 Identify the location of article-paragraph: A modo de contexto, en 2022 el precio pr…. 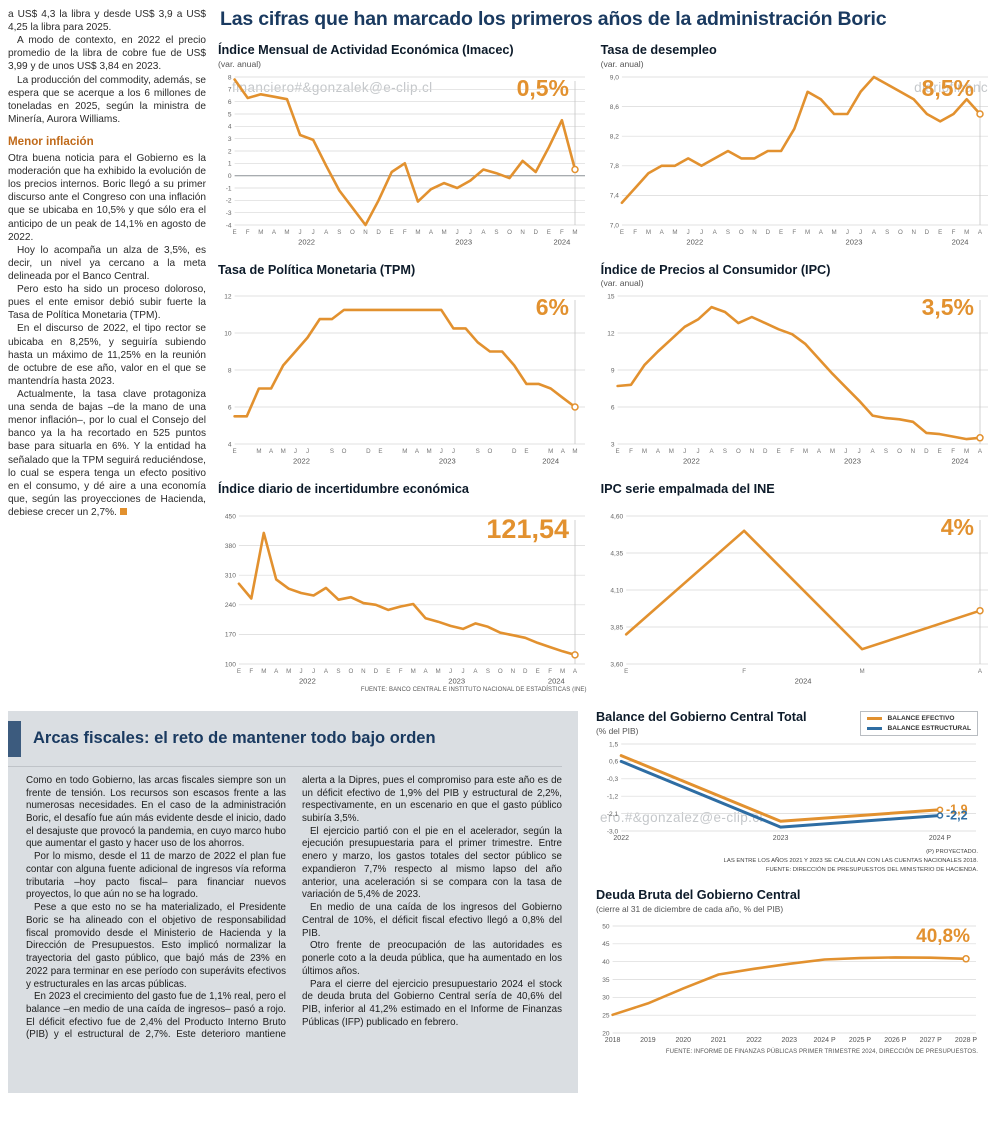
(107, 54).